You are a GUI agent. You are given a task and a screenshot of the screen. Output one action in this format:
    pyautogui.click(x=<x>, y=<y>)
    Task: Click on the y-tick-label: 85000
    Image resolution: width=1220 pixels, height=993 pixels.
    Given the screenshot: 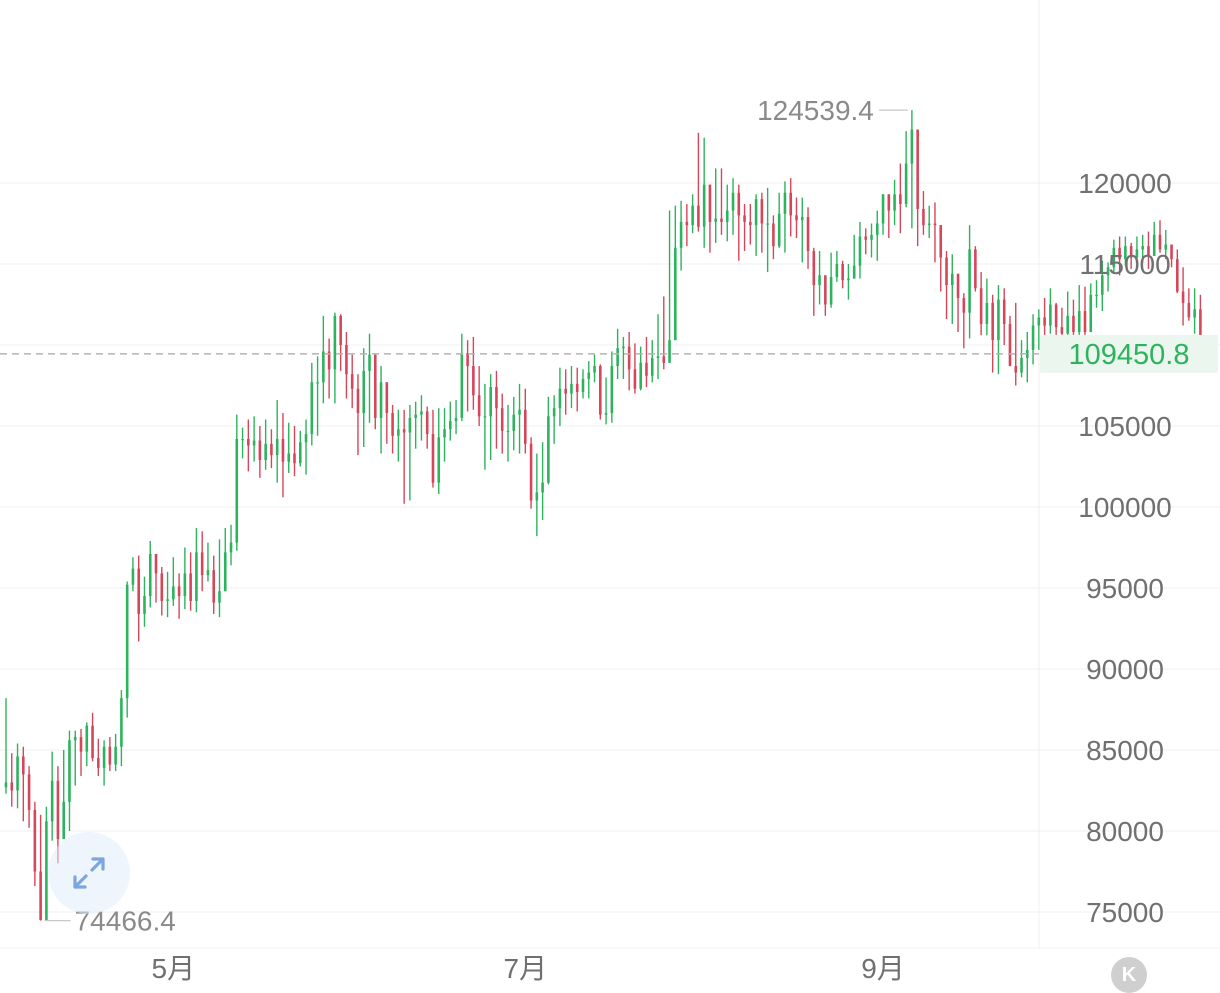 What is the action you would take?
    pyautogui.click(x=1125, y=750)
    